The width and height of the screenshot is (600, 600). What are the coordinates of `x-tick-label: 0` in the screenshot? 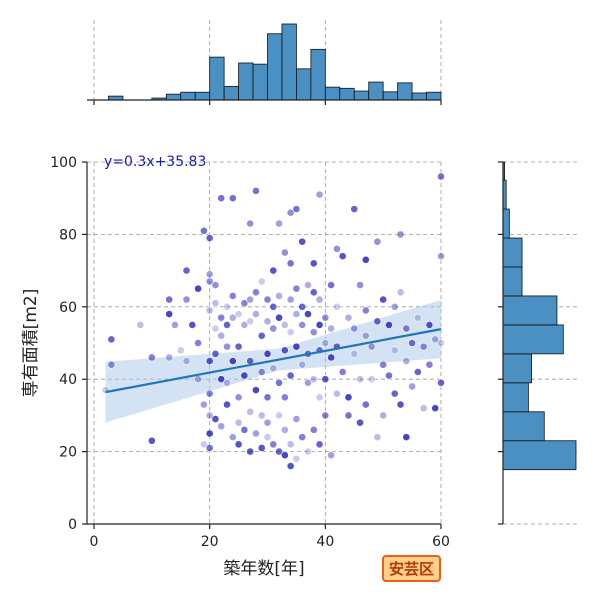 It's located at (94, 542).